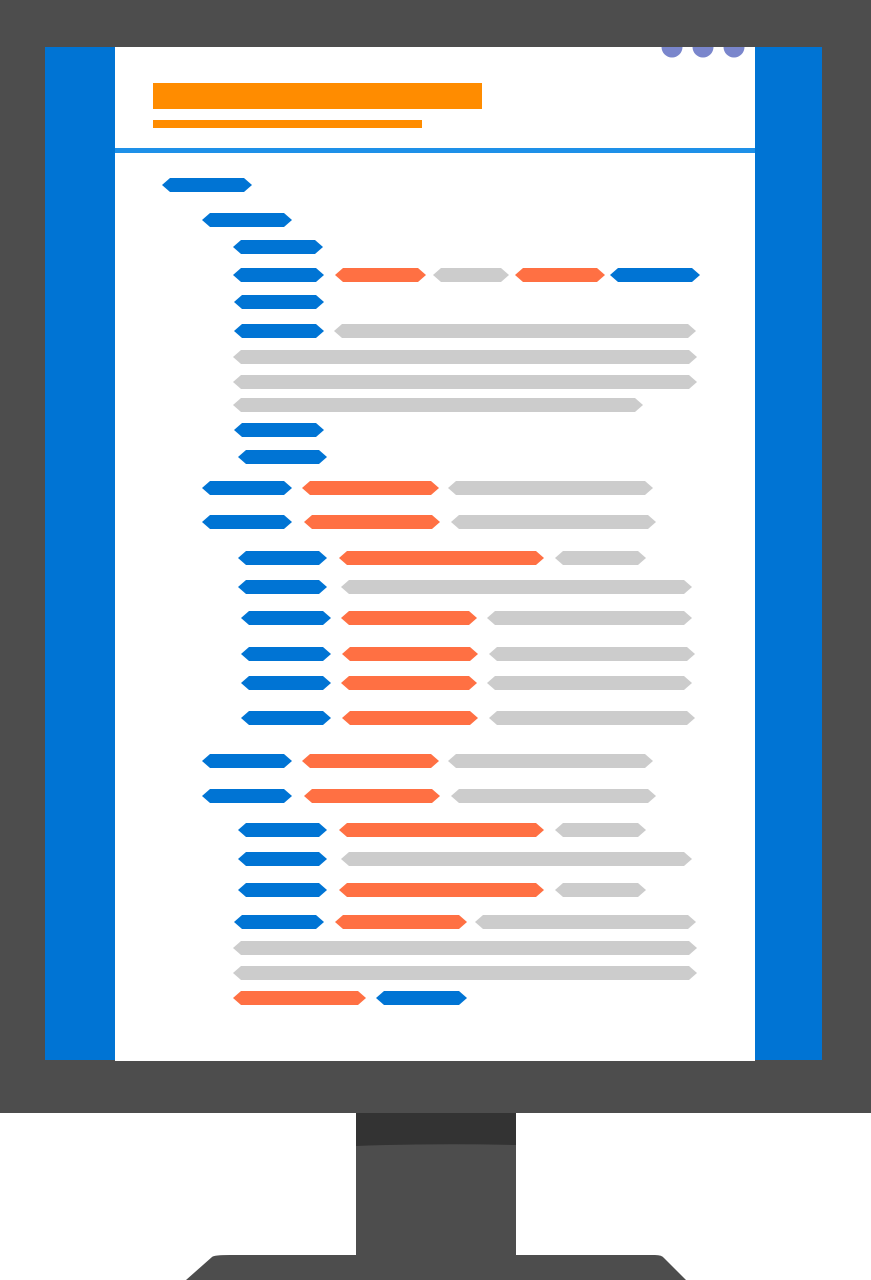  Describe the element at coordinates (436, 1129) in the screenshot. I see `stand-neck-shadow` at that location.